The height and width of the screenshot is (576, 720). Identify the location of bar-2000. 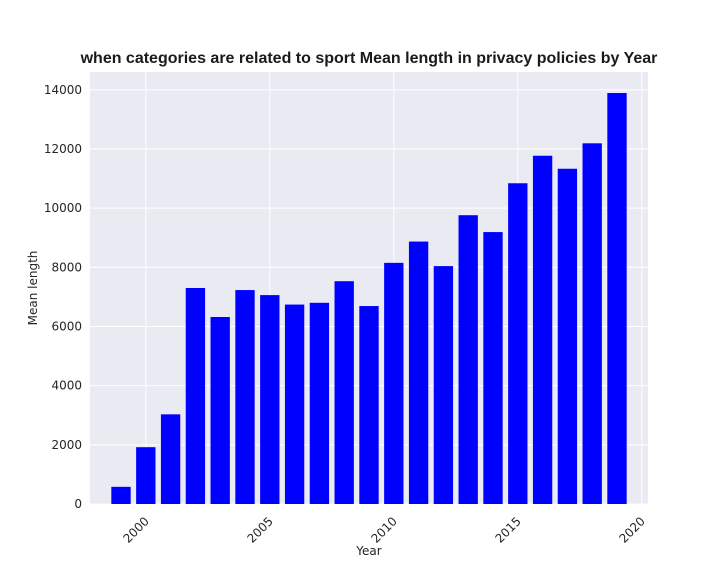
(146, 475).